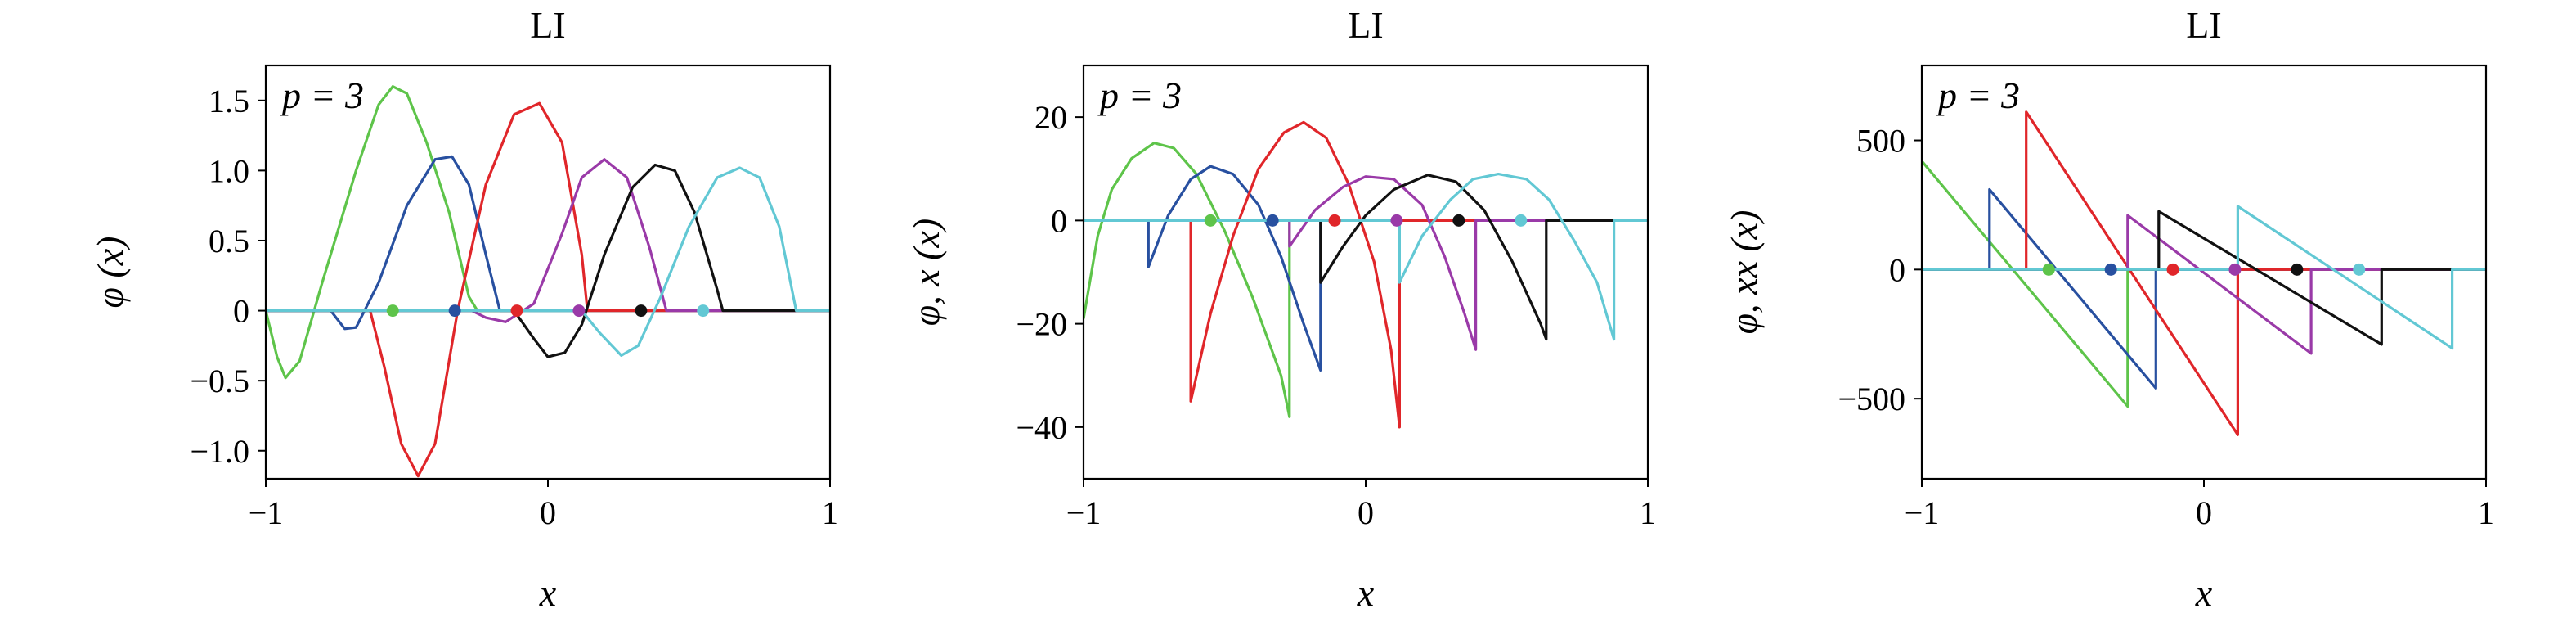 This screenshot has height=622, width=2576. What do you see at coordinates (110, 272) in the screenshot?
I see `y-axis-label: φ (x)` at bounding box center [110, 272].